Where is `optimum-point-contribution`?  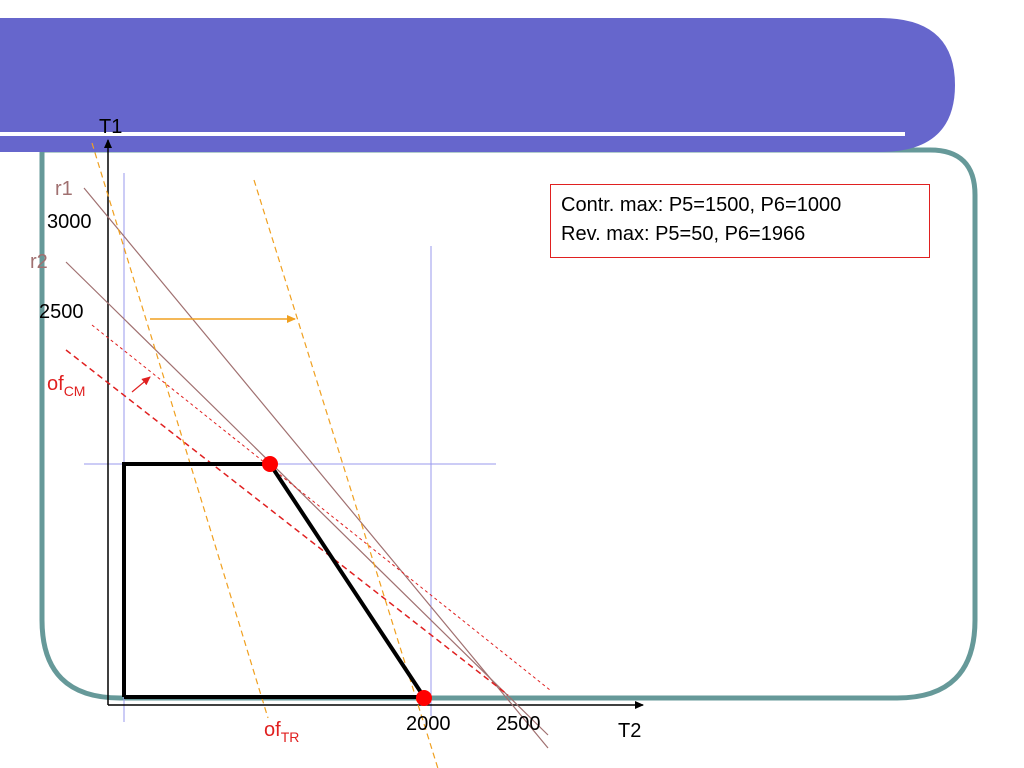
optimum-point-contribution is located at coordinates (270, 464).